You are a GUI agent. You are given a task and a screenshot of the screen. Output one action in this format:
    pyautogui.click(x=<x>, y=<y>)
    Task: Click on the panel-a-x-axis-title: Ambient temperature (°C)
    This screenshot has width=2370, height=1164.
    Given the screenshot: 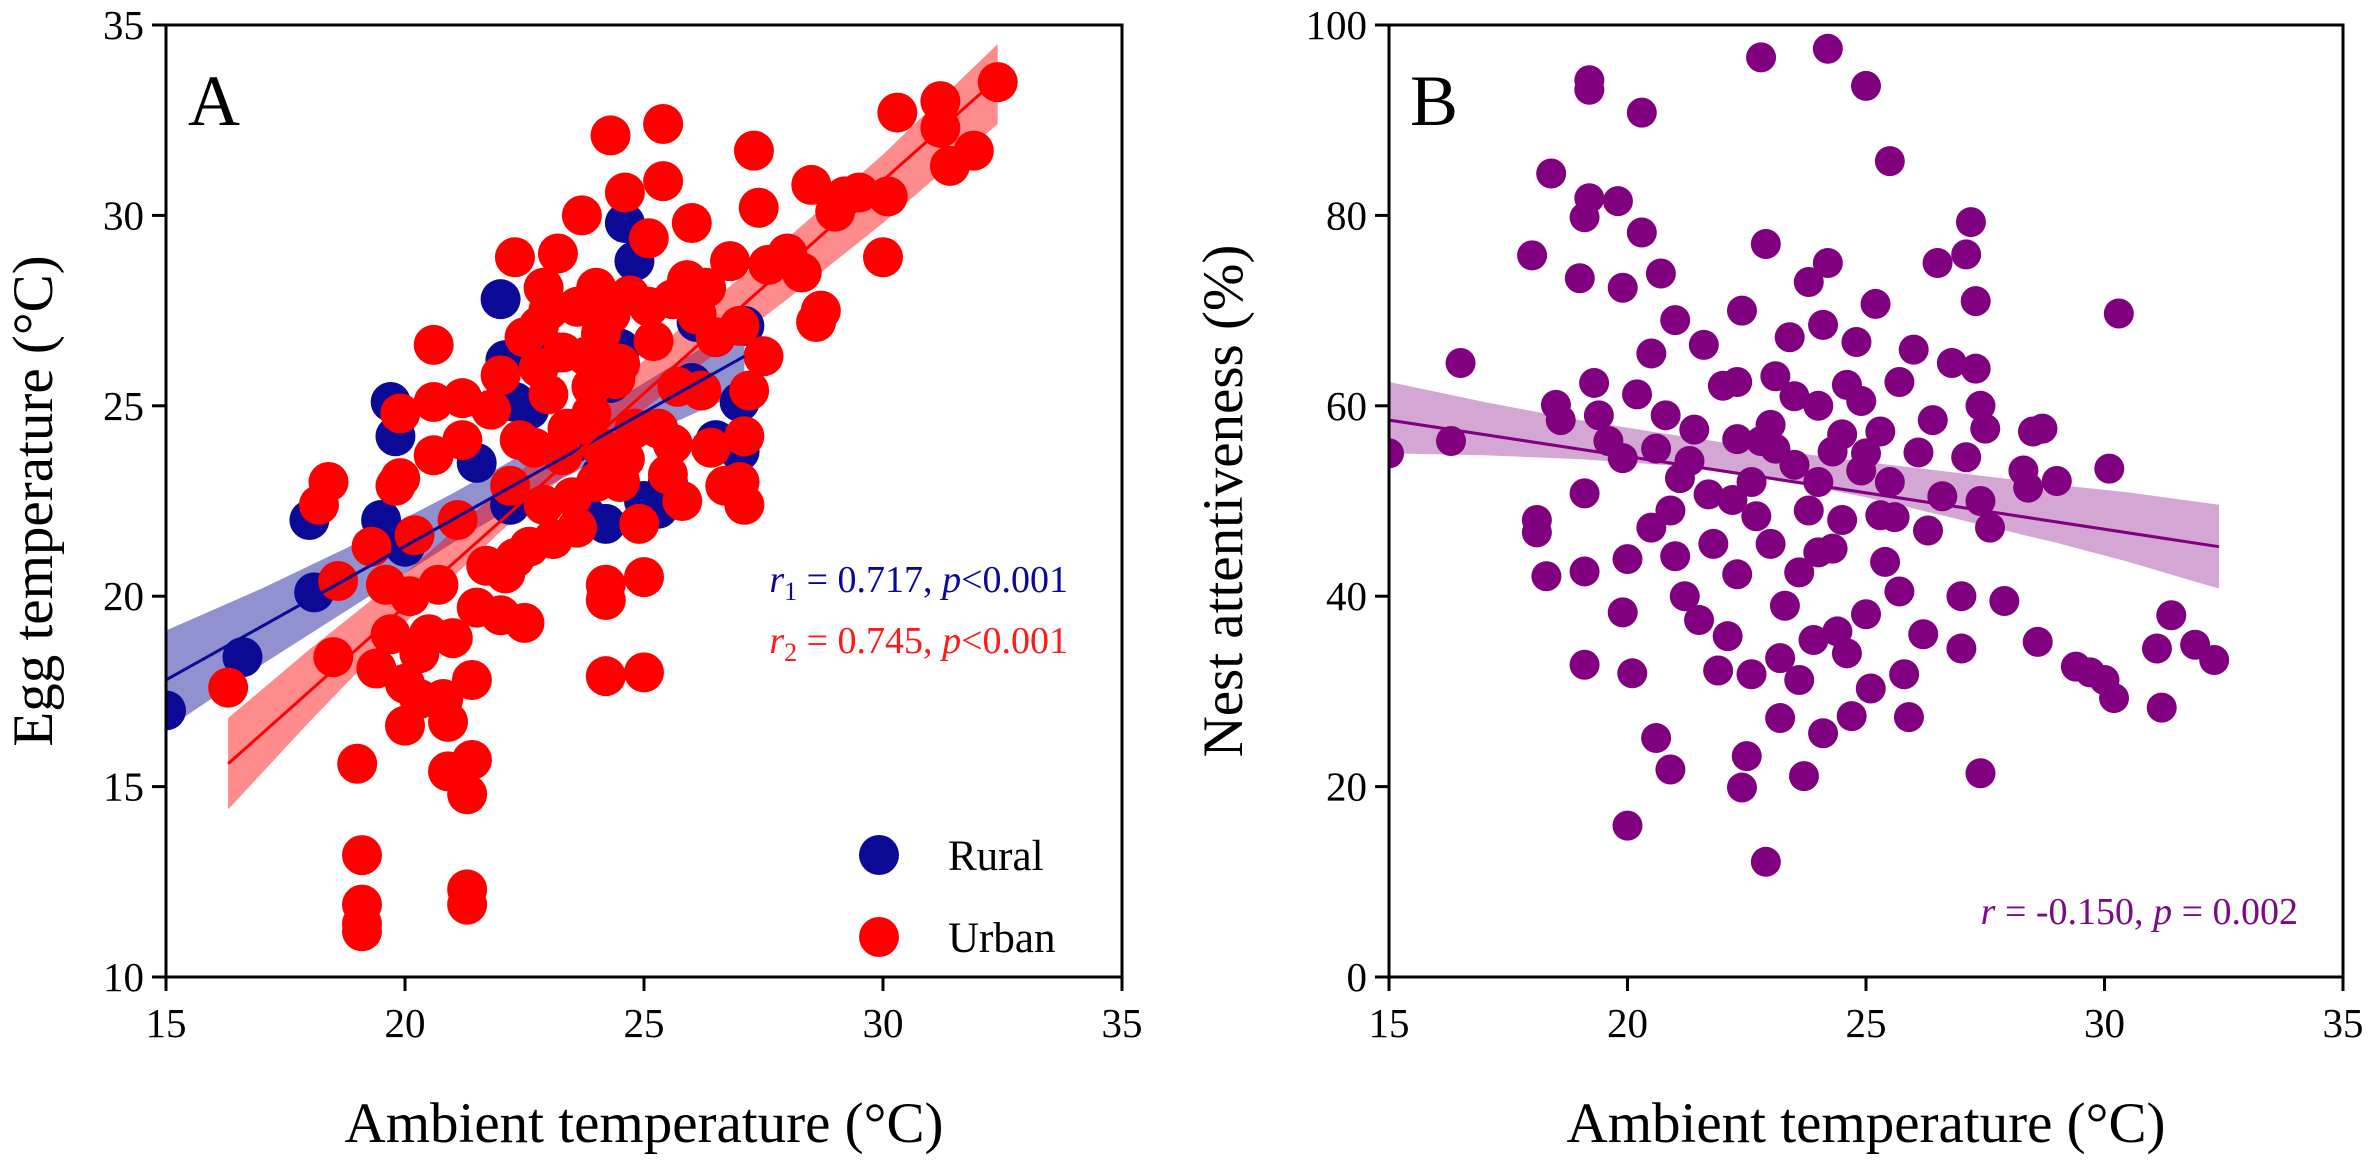 What is the action you would take?
    pyautogui.click(x=644, y=1123)
    